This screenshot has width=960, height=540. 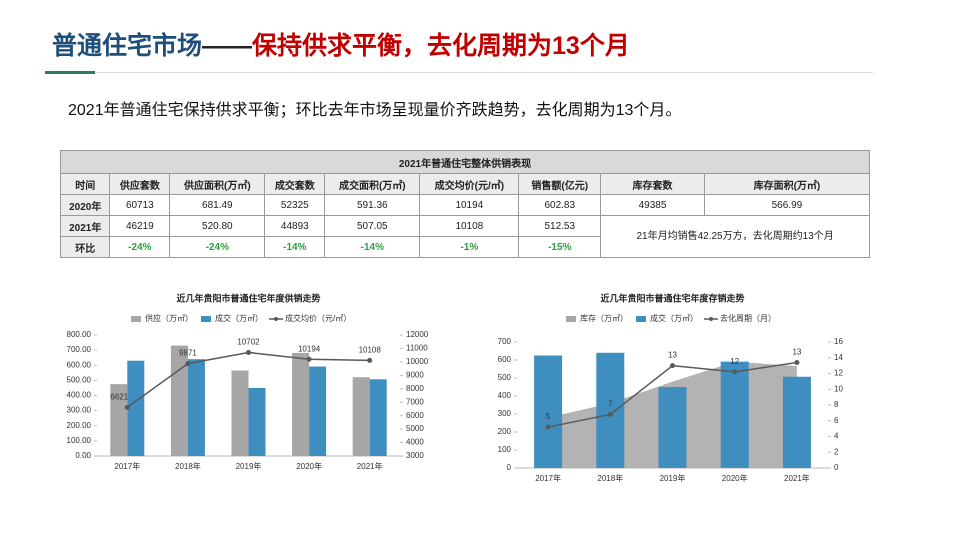 I want to click on table-cell: 602.83, so click(x=560, y=205).